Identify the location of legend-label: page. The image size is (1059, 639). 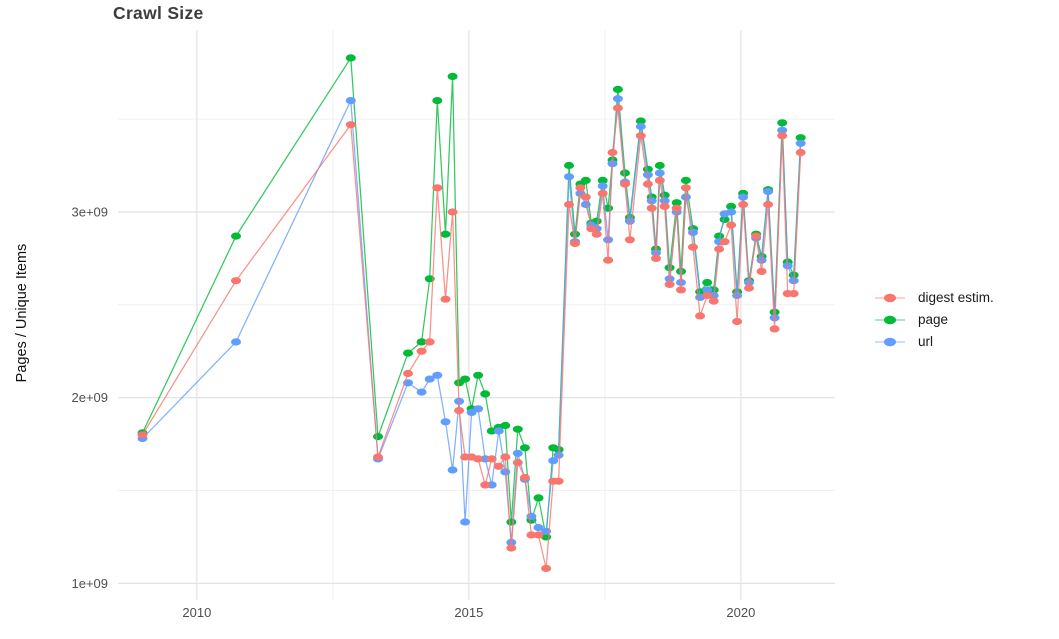
(933, 319).